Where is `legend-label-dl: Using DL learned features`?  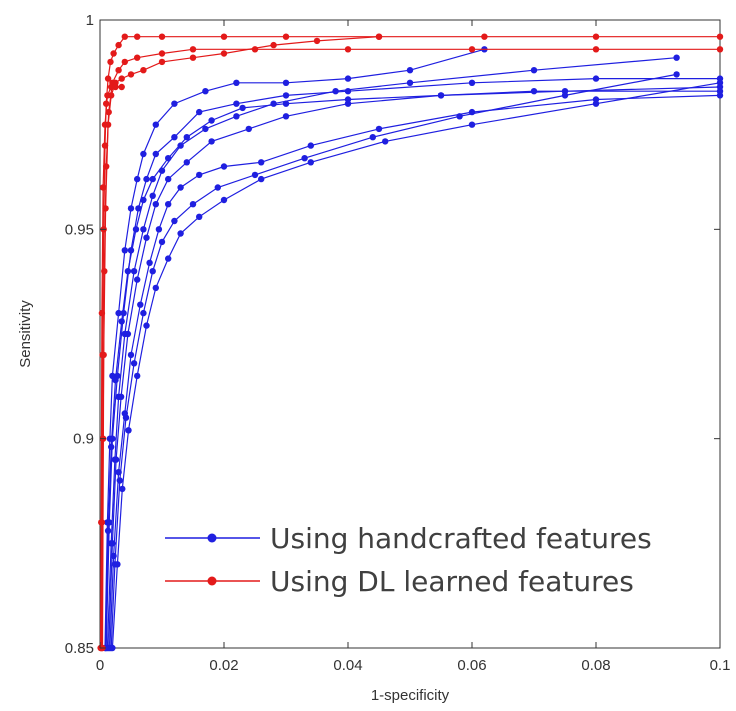 legend-label-dl: Using DL learned features is located at coordinates (452, 581).